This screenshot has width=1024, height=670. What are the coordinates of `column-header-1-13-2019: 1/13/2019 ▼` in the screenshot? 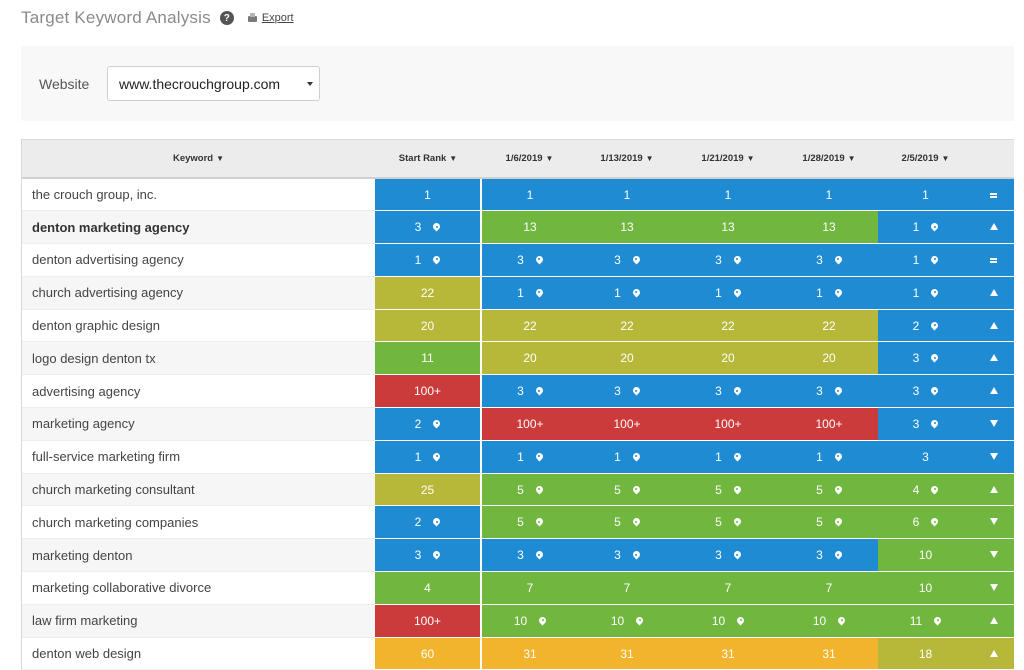 It's located at (627, 159).